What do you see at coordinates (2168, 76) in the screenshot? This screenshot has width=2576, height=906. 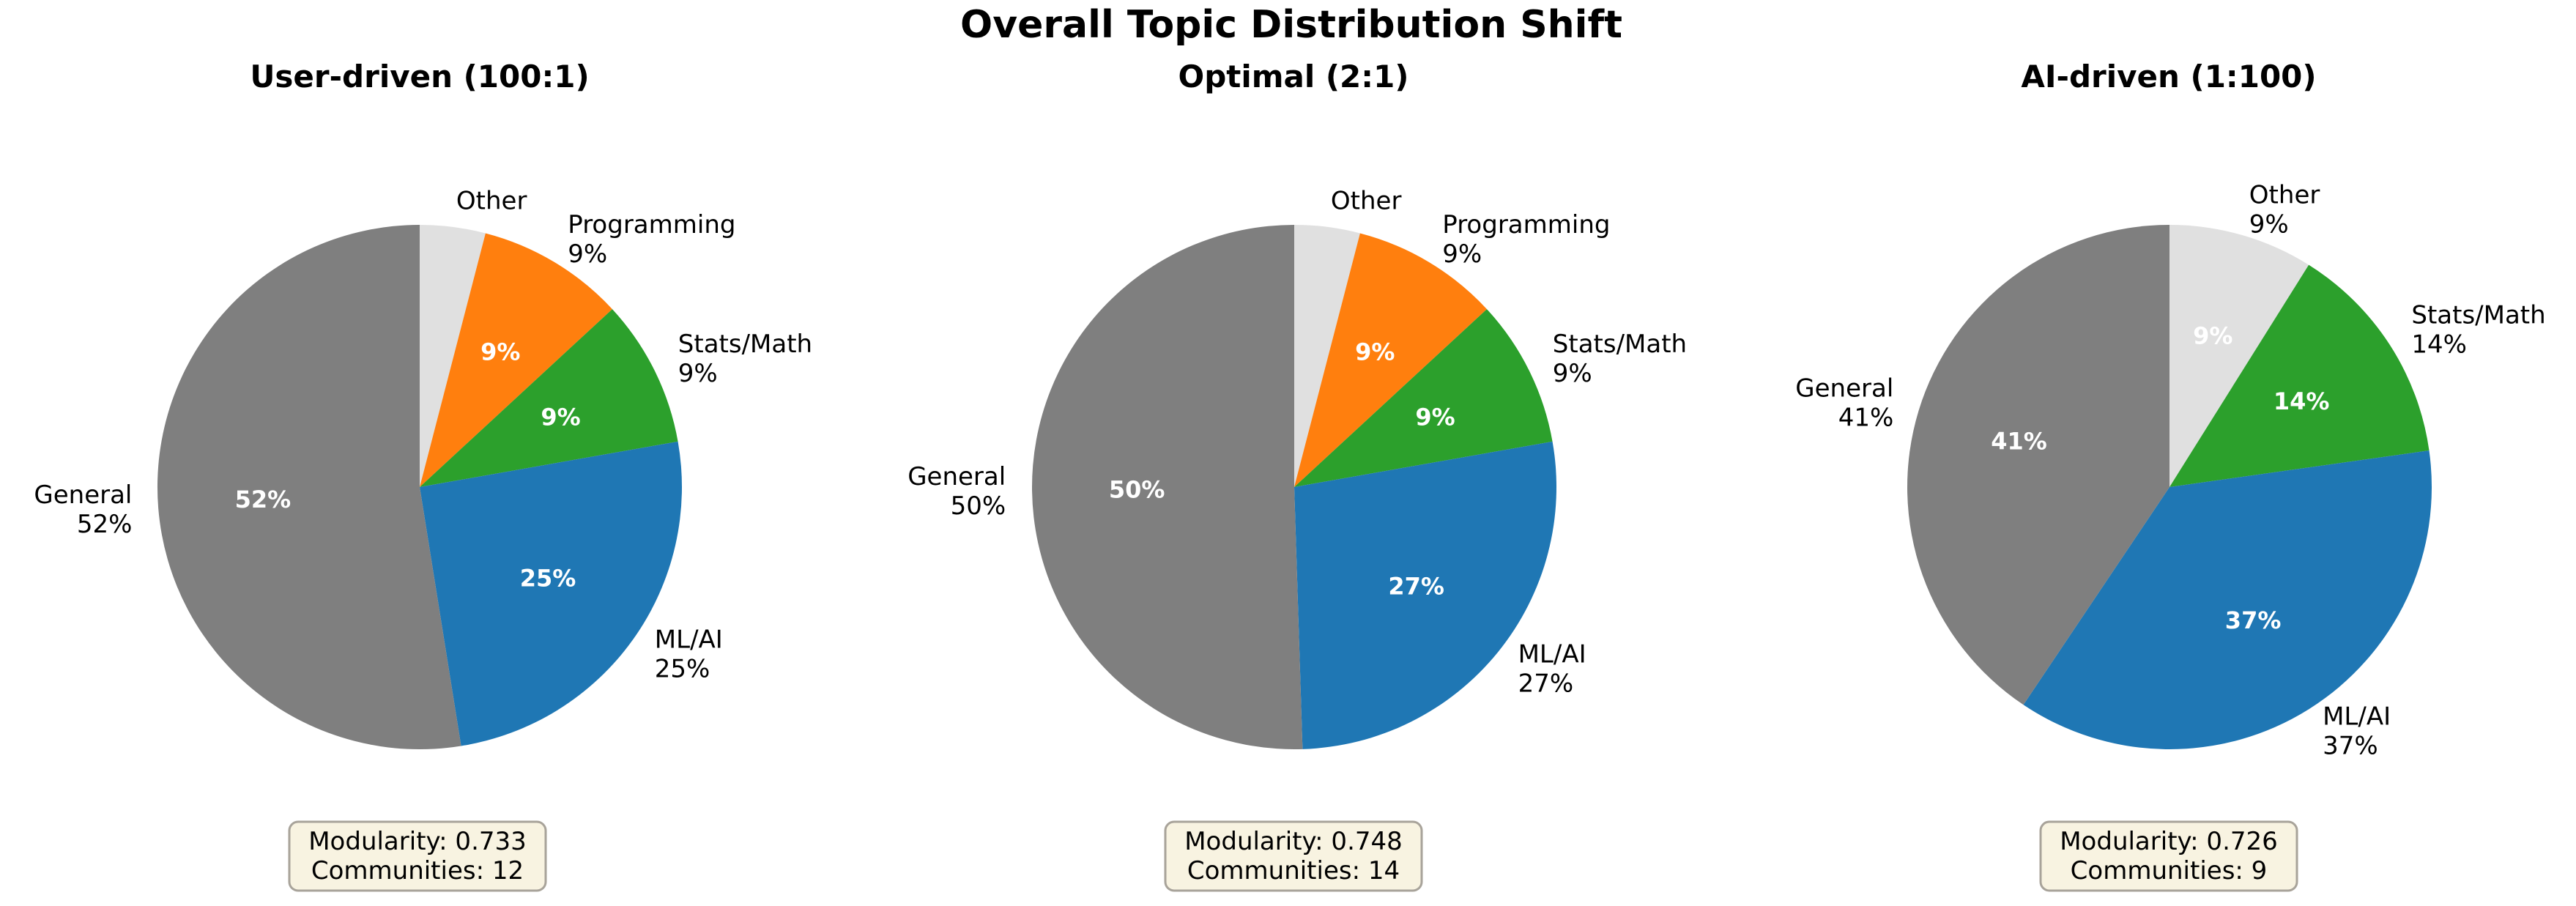 I see `pie-title: AI-driven (1:100)` at bounding box center [2168, 76].